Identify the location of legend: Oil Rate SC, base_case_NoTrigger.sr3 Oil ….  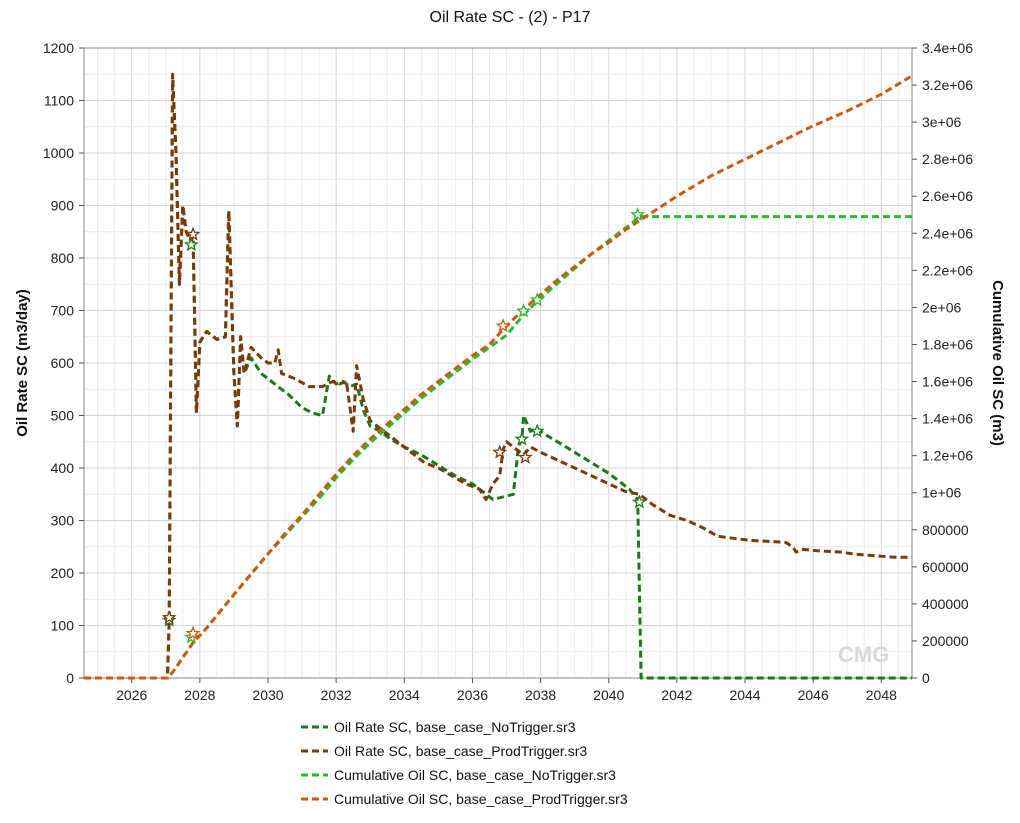
(464, 763).